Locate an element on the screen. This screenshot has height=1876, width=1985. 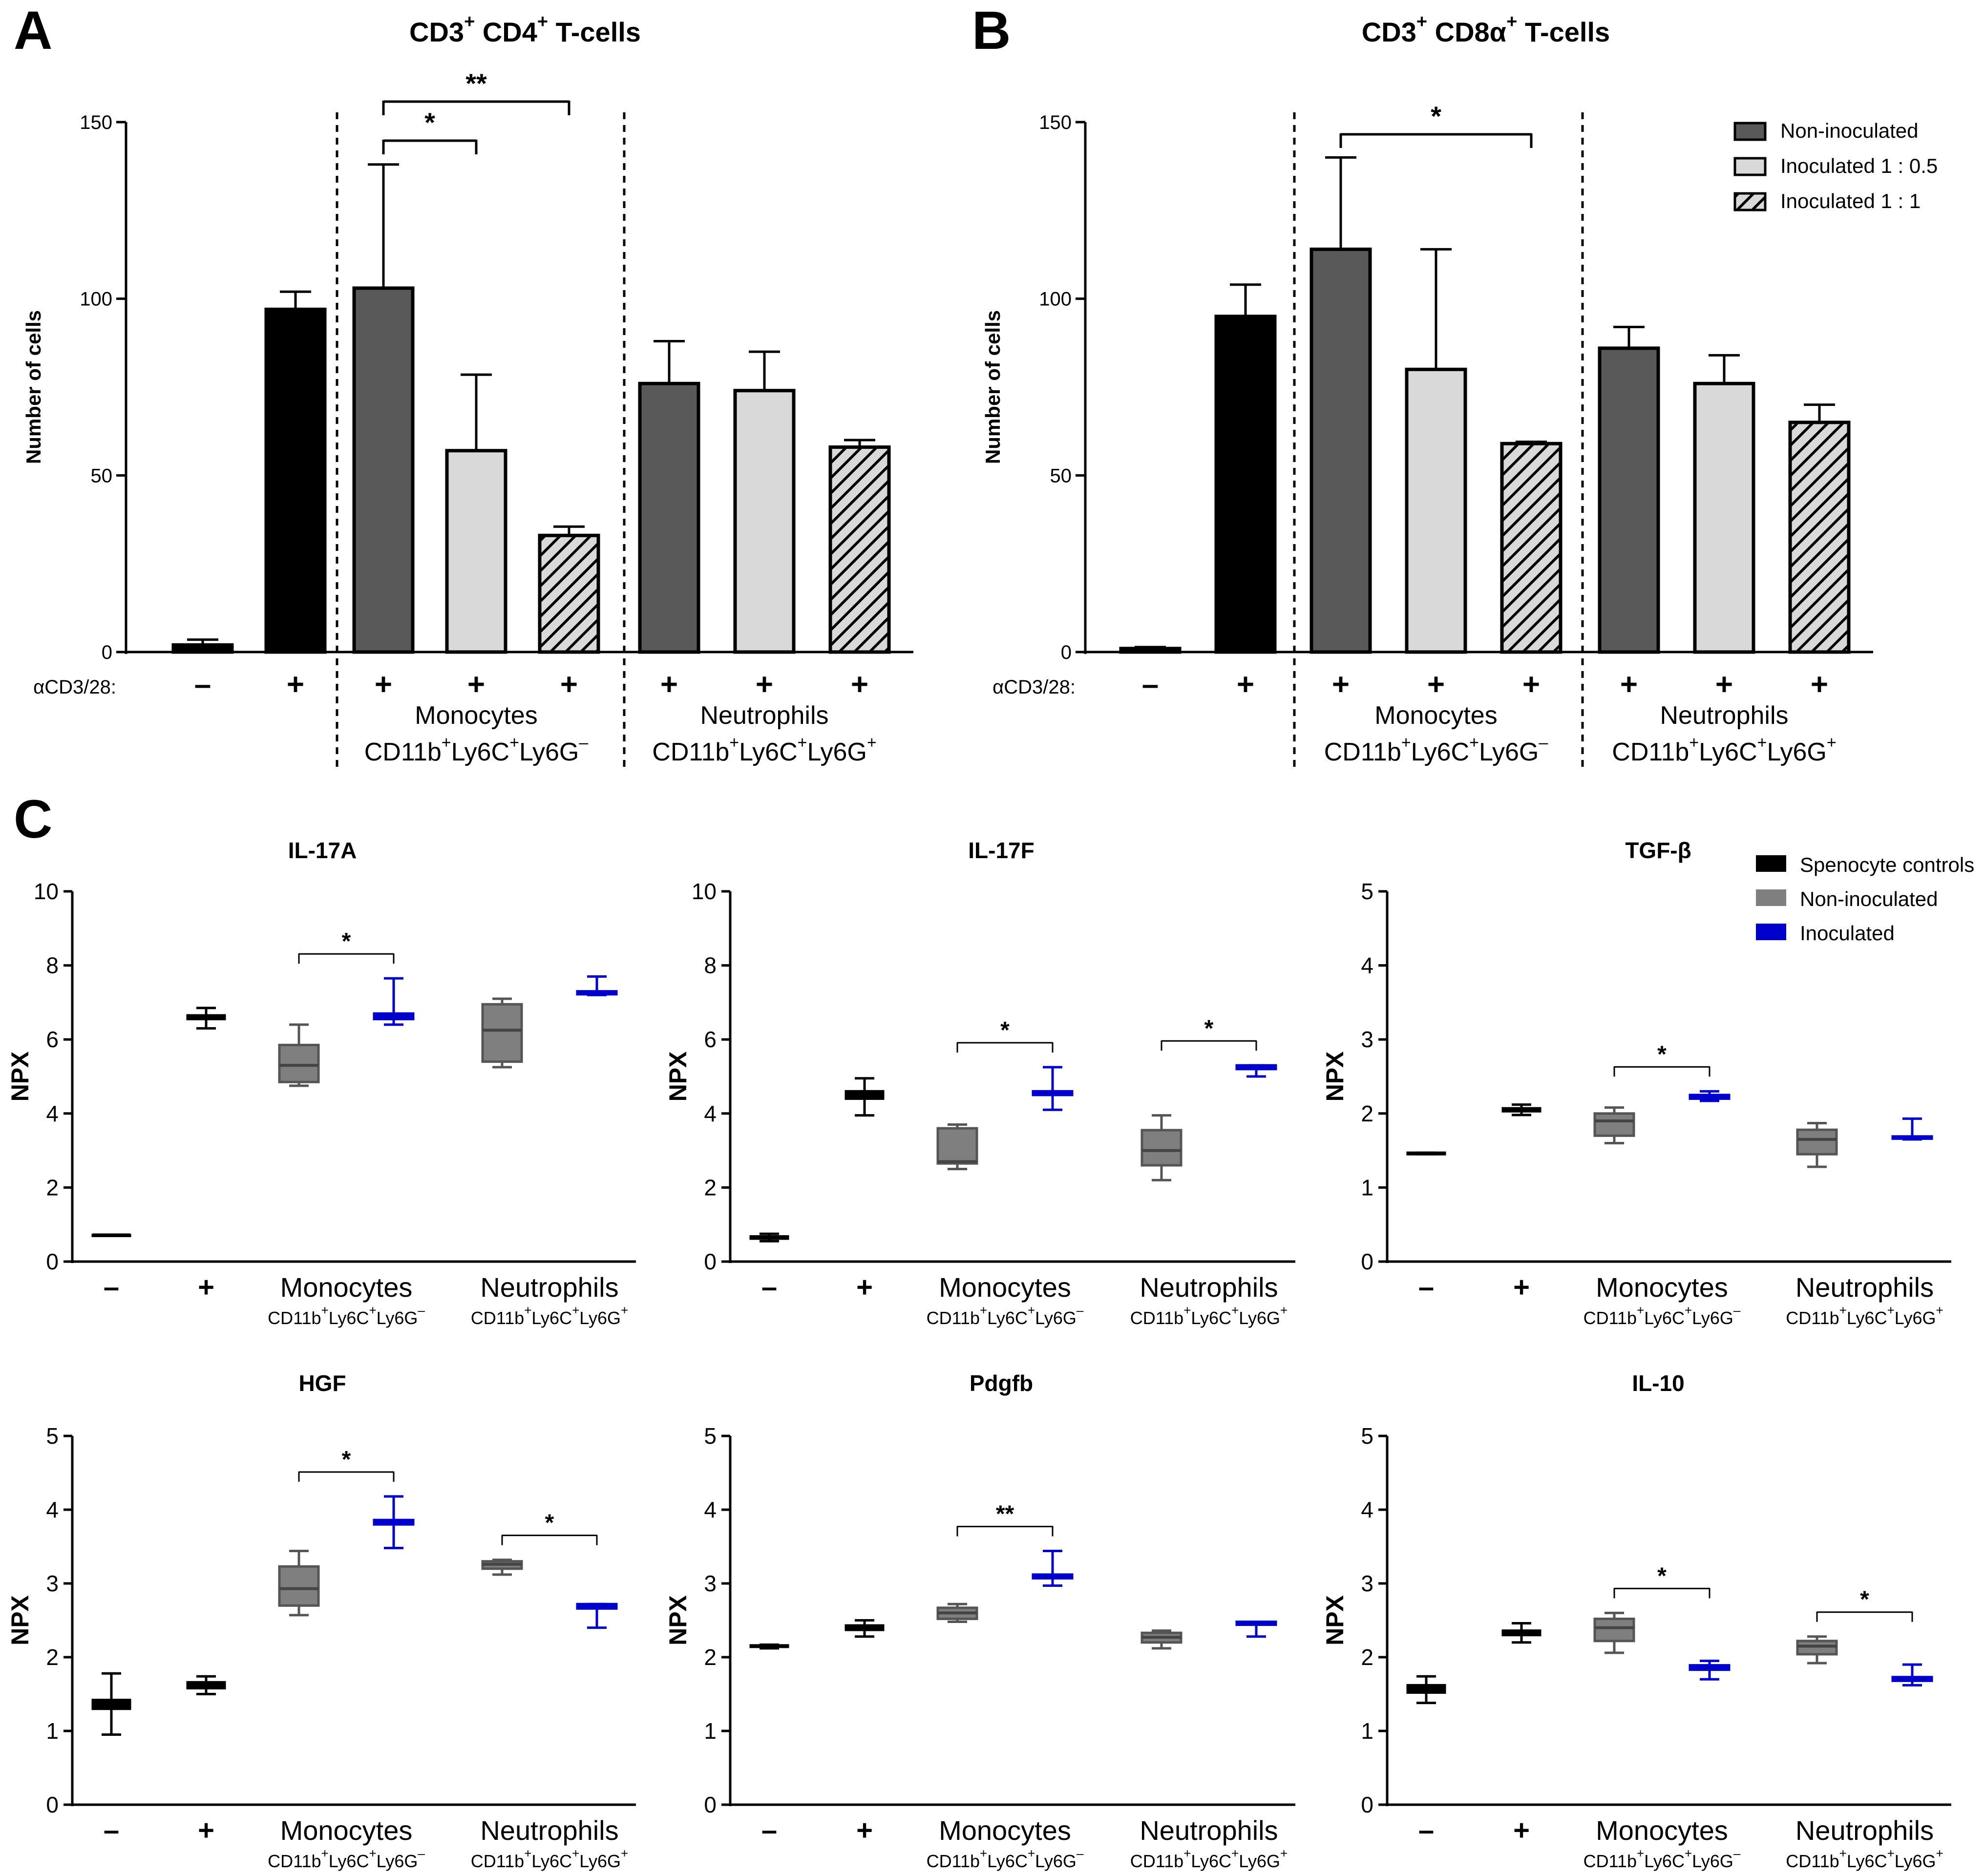
text-part: CD8α is located at coordinates (1466, 32).